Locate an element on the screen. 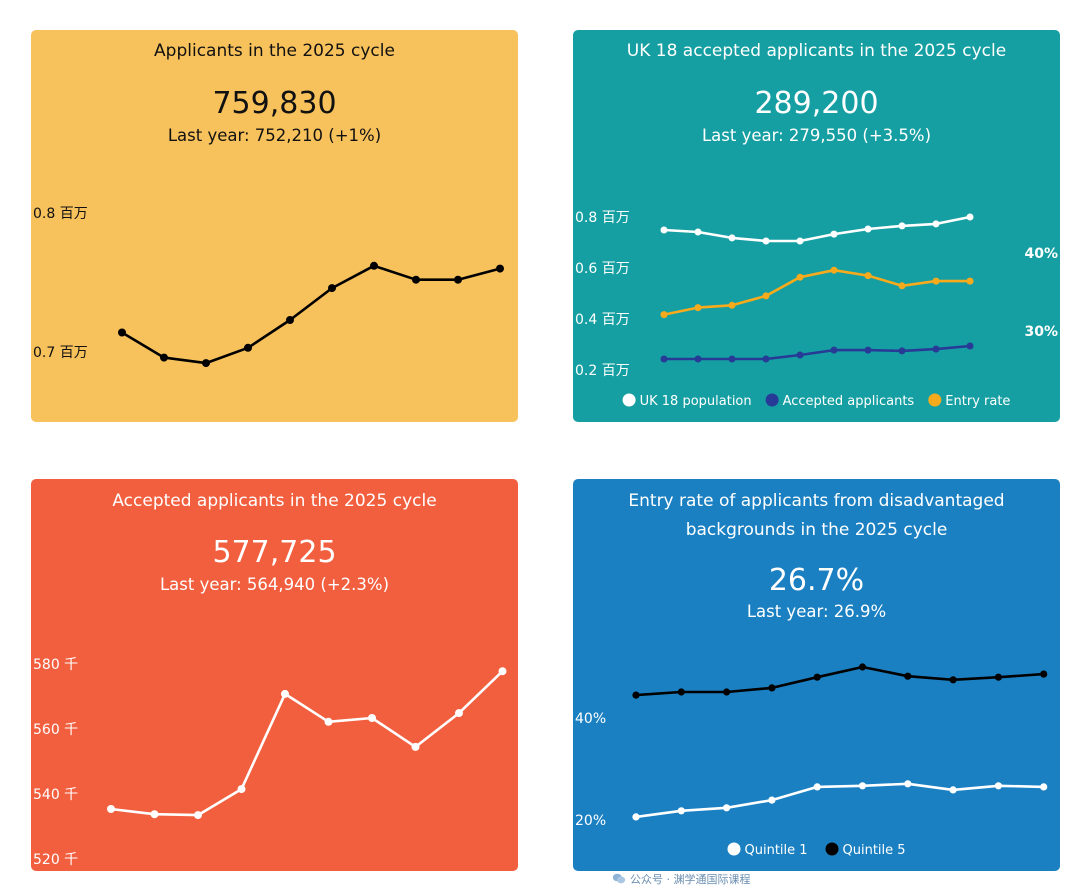 This screenshot has height=887, width=1080. headline-value: 26.7% is located at coordinates (816, 580).